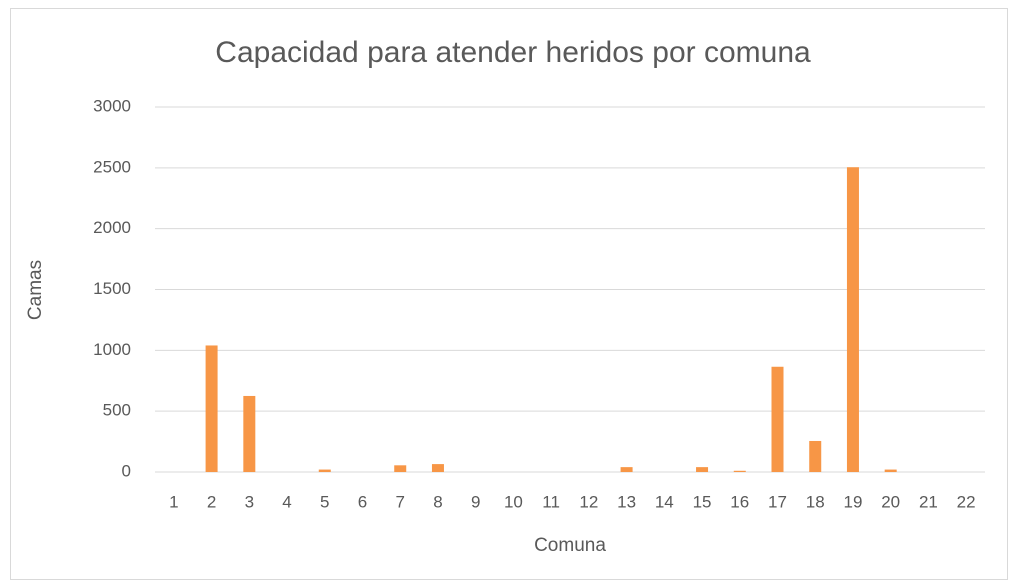  What do you see at coordinates (112, 105) in the screenshot?
I see `y-tick-label: 3000` at bounding box center [112, 105].